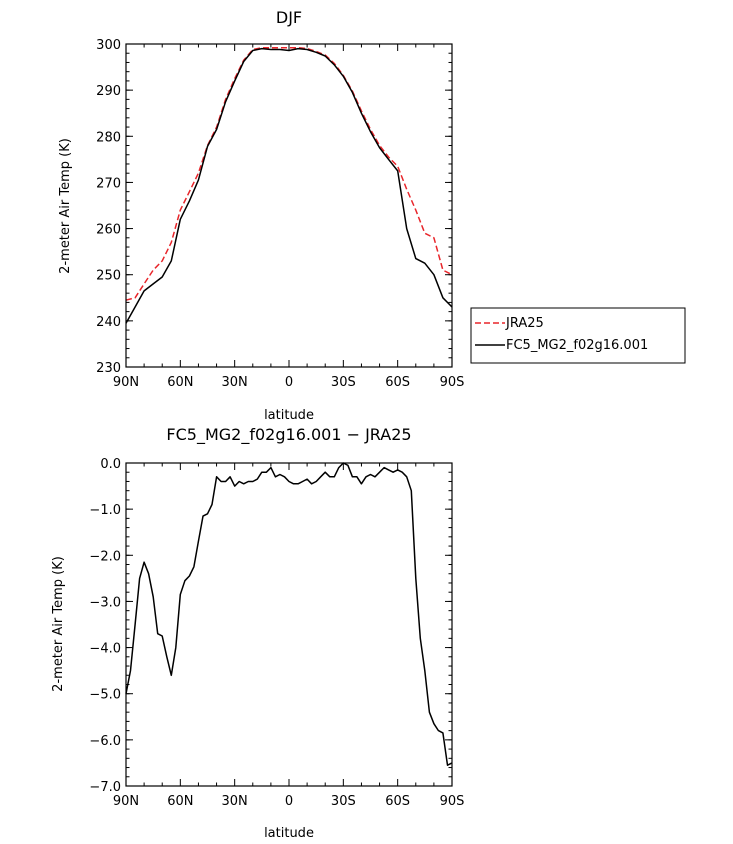  What do you see at coordinates (288, 435) in the screenshot?
I see `bottom-chart-title: FC5_MG2_f02g16.001 − JRA25` at bounding box center [288, 435].